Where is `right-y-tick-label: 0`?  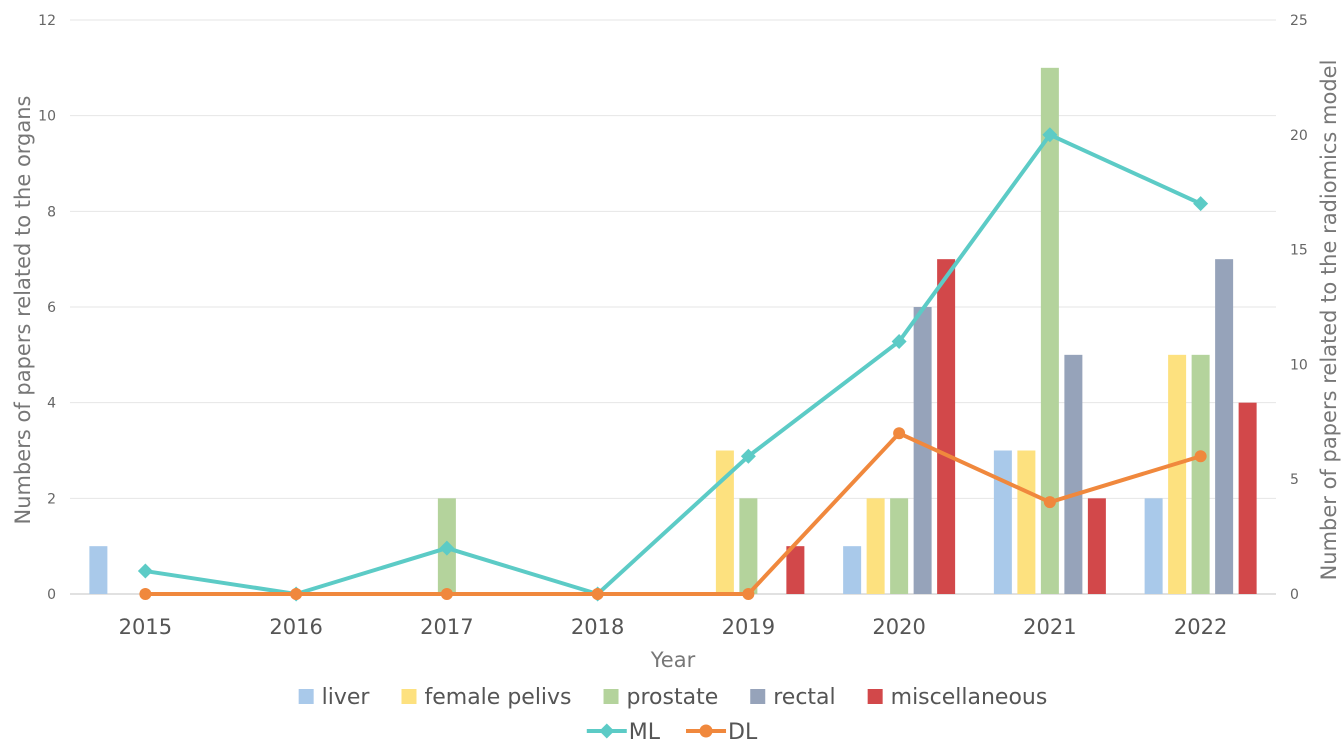 right-y-tick-label: 0 is located at coordinates (1294, 595).